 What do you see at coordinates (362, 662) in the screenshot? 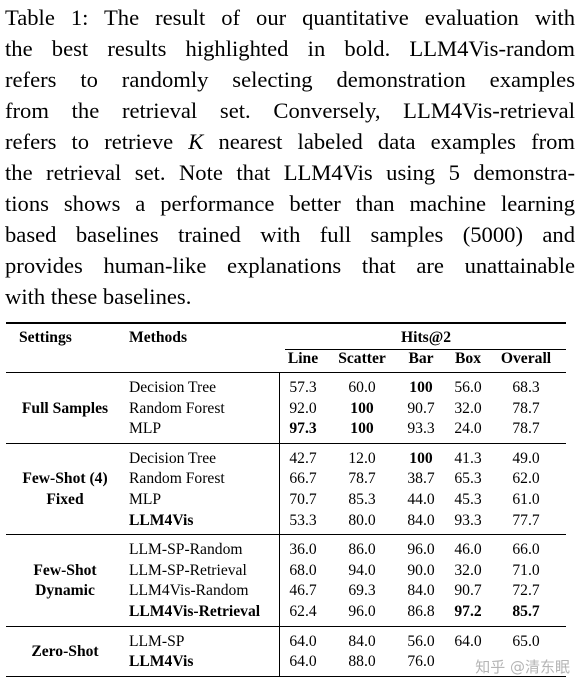
I see `value-cell-scatter: 88.0` at bounding box center [362, 662].